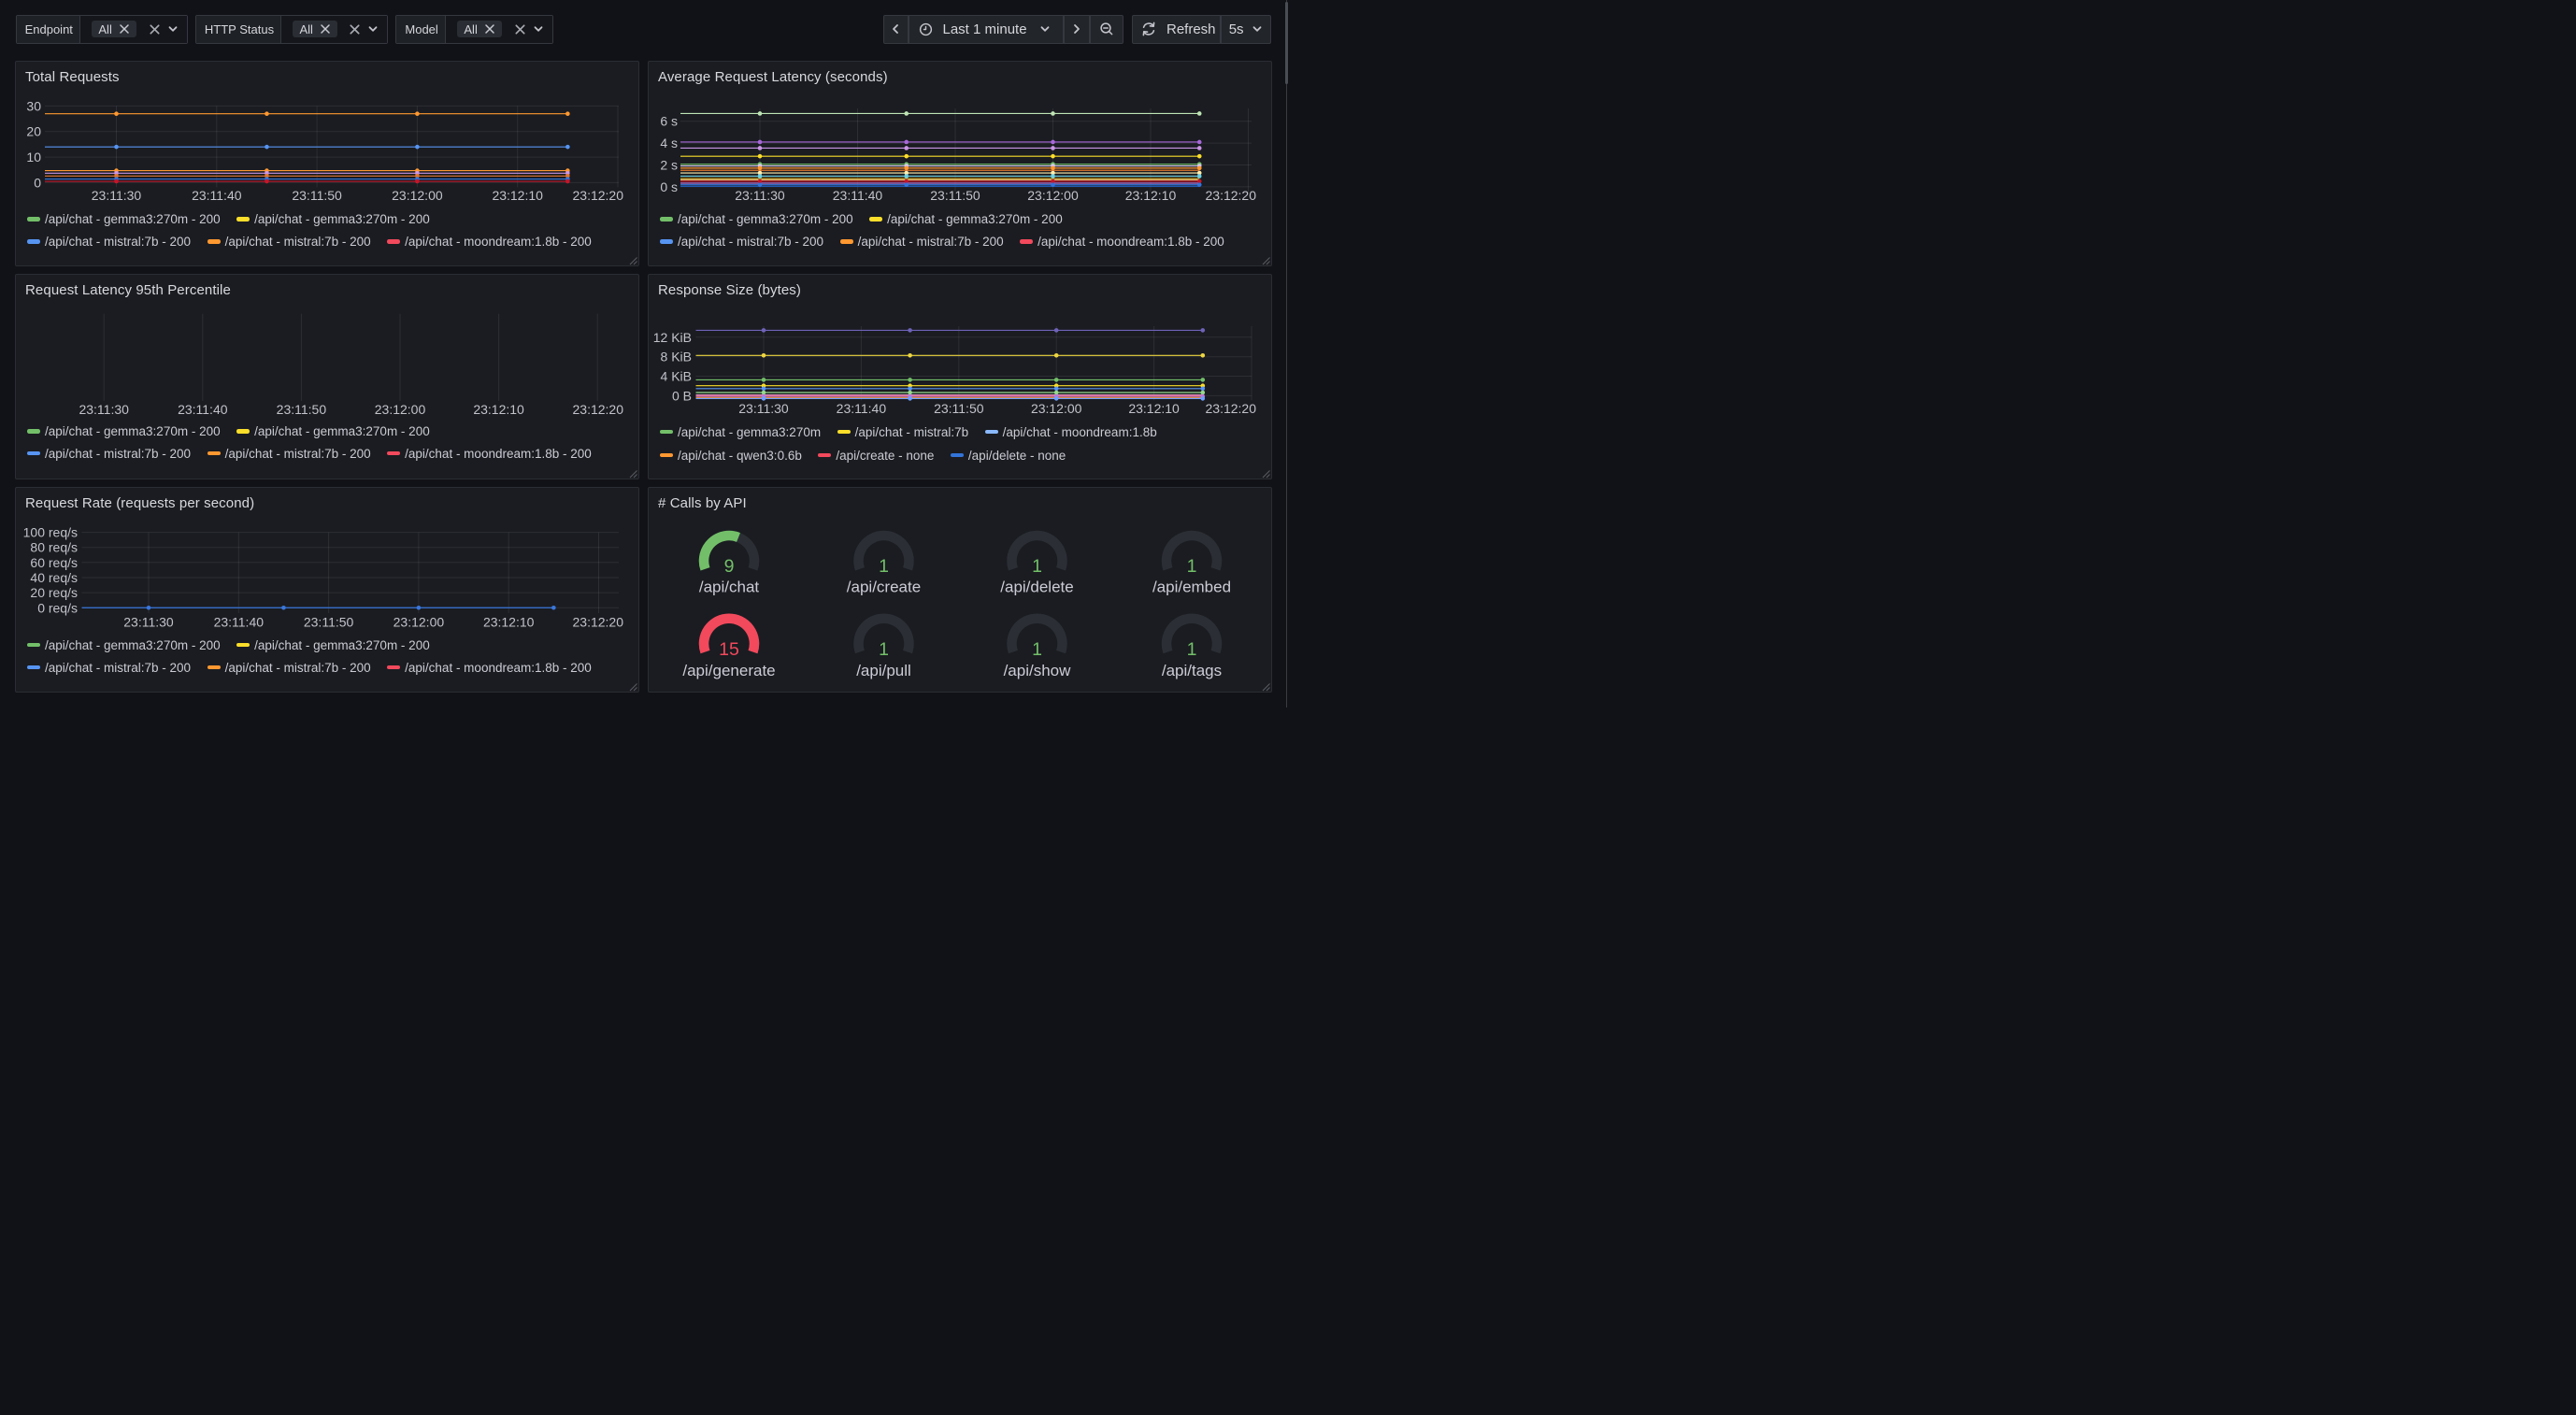 This screenshot has height=1415, width=2576. Describe the element at coordinates (54, 546) in the screenshot. I see `svg-text: 80 req/s` at that location.